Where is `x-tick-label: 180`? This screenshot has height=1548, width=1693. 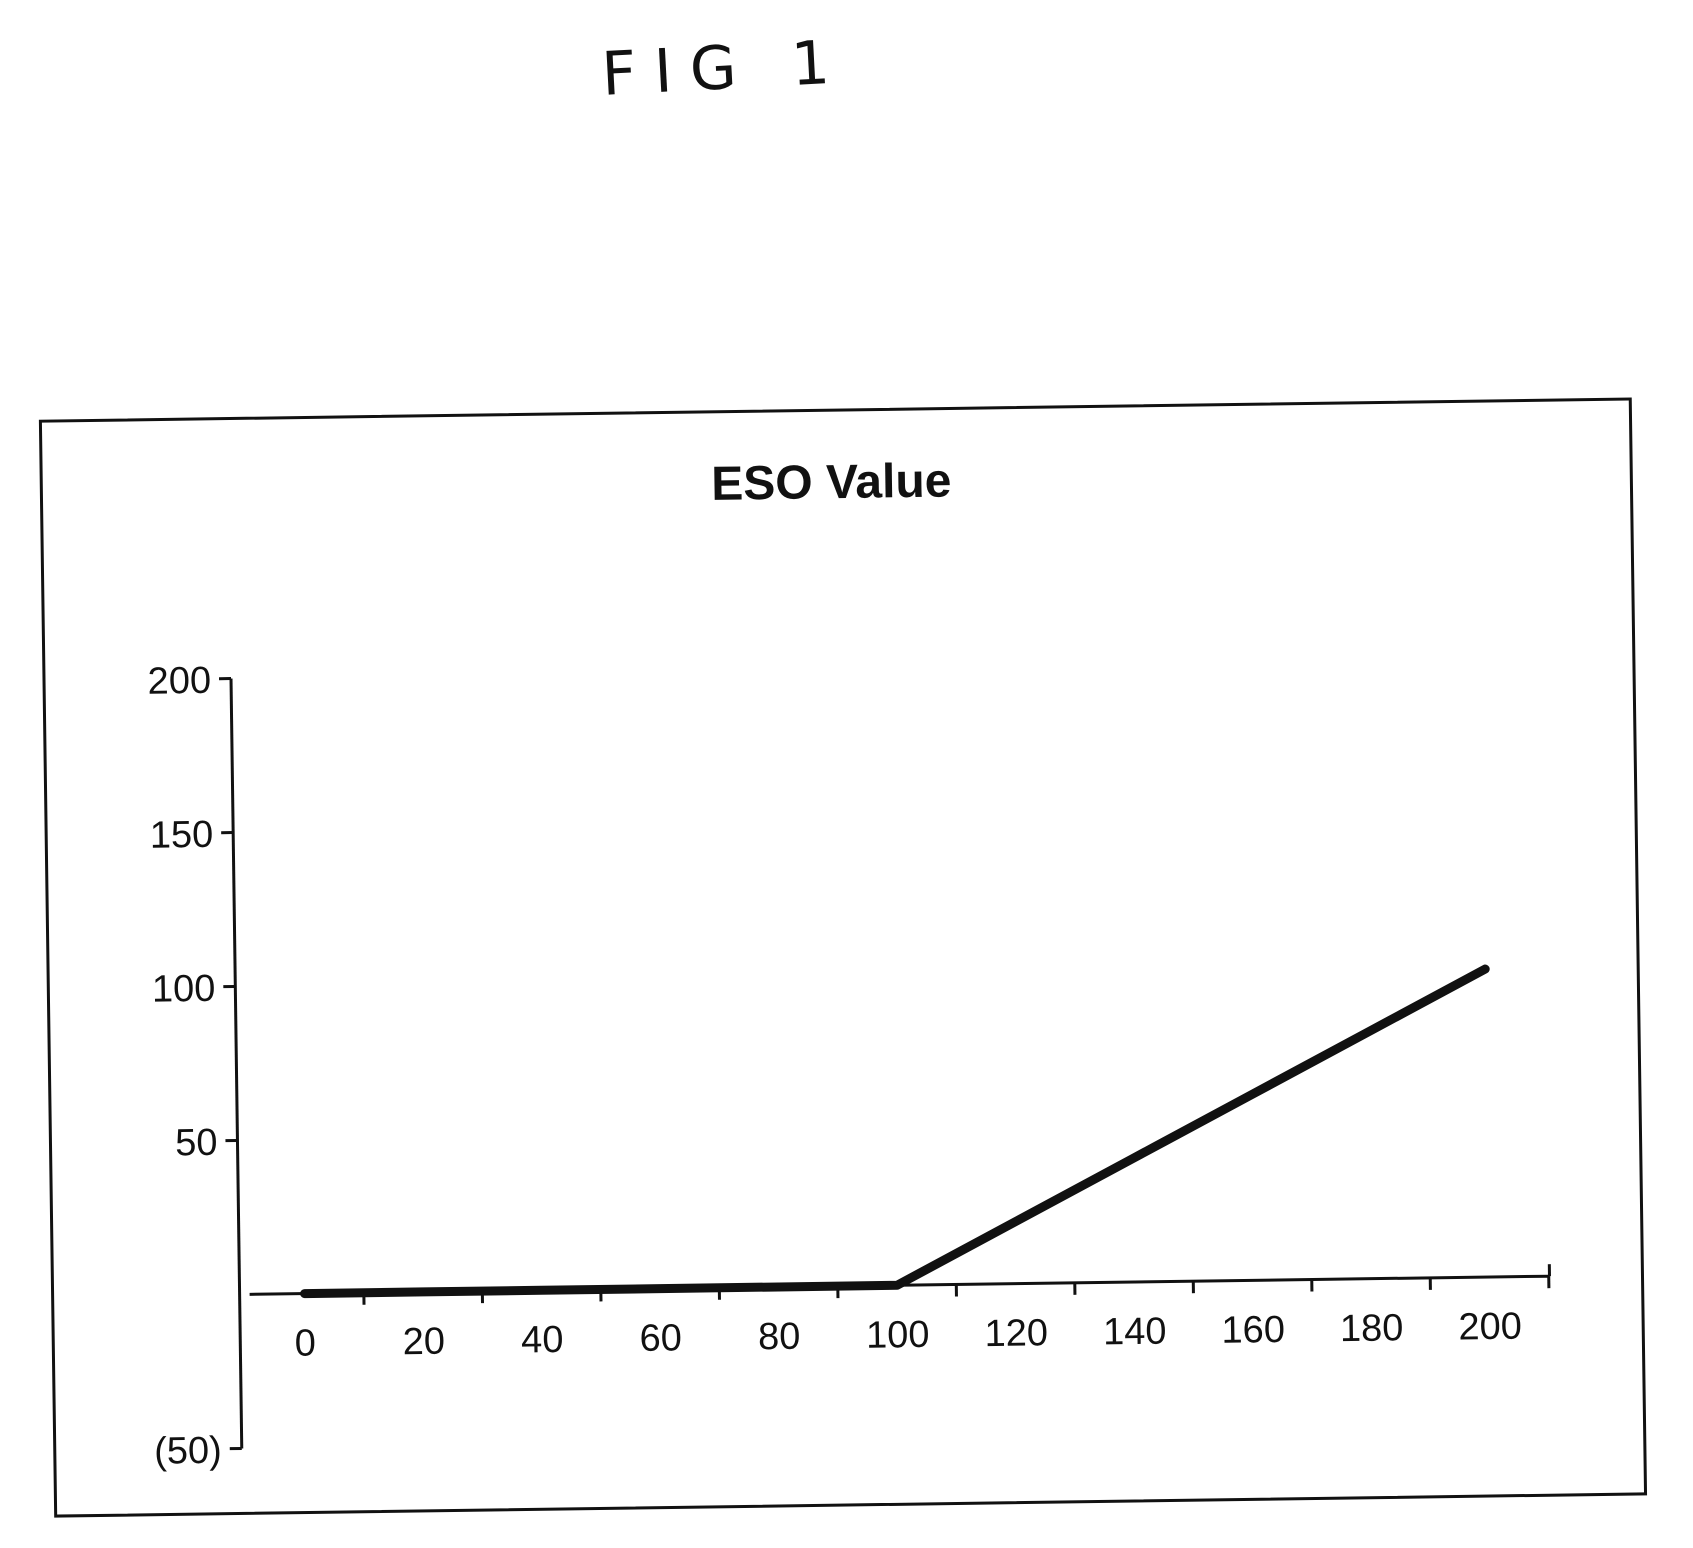 x-tick-label: 180 is located at coordinates (1372, 1328).